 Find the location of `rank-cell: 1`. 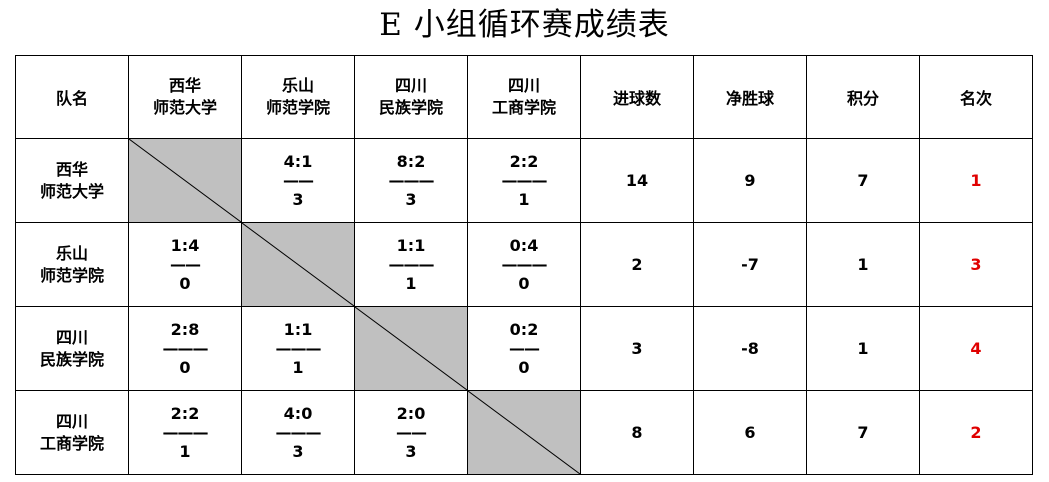

rank-cell: 1 is located at coordinates (976, 180).